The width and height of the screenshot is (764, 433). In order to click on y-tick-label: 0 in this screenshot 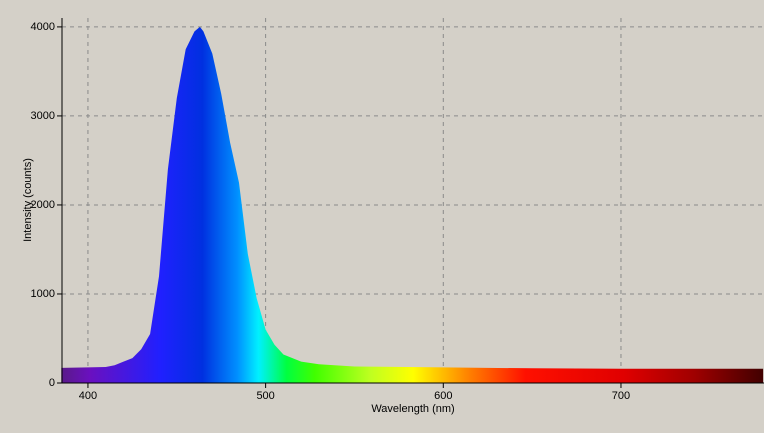, I will do `click(52, 383)`.